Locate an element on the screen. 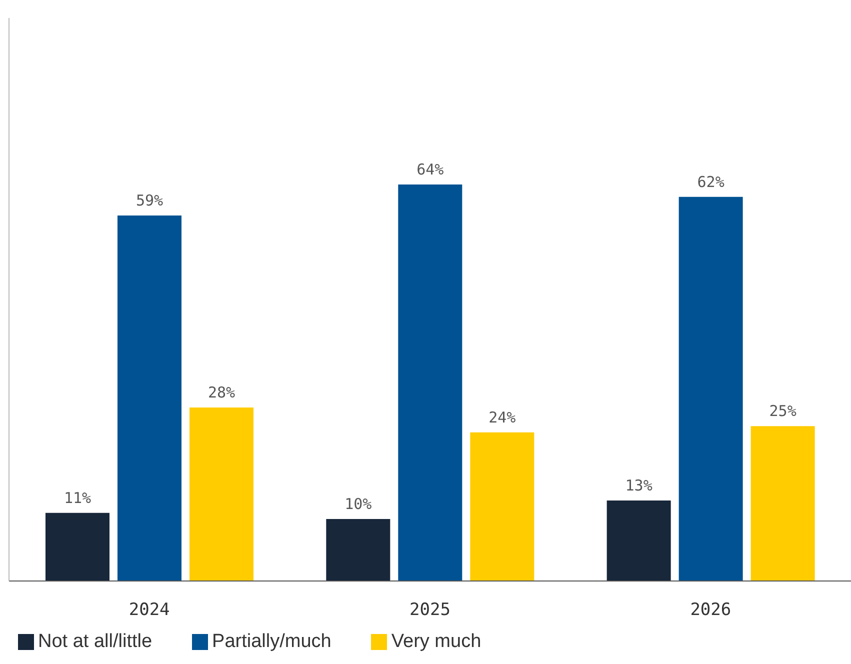  legend-label: Partially/much is located at coordinates (272, 641).